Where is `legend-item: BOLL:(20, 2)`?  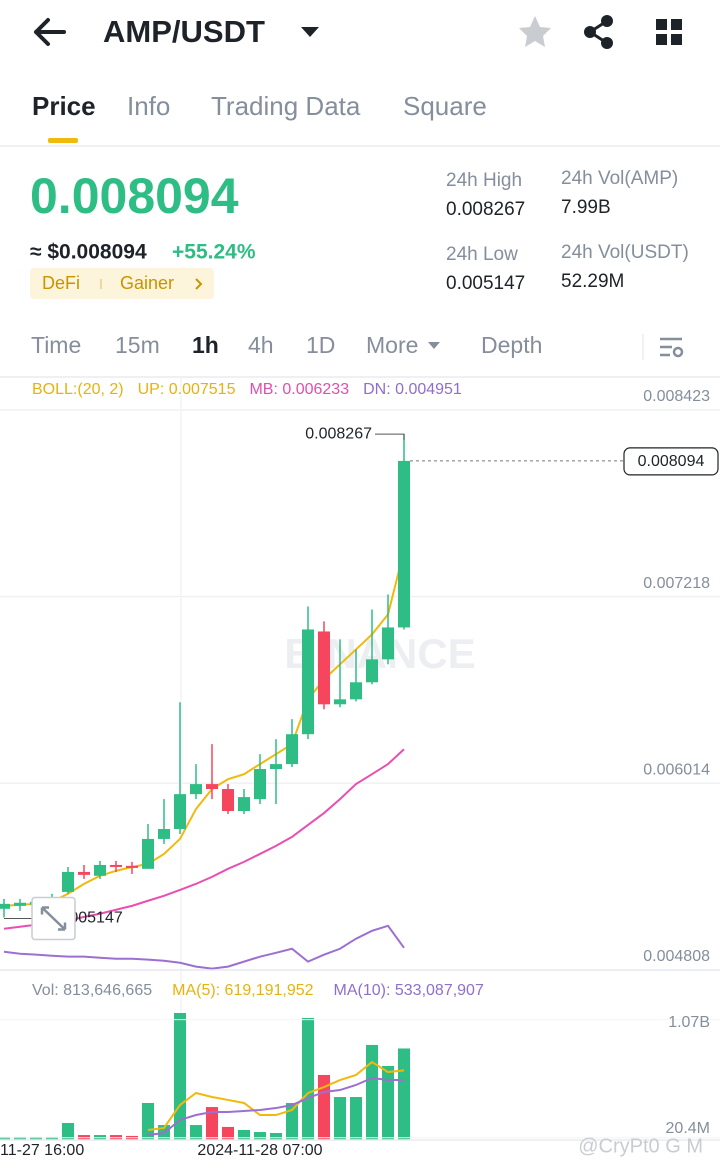 legend-item: BOLL:(20, 2) is located at coordinates (78, 389).